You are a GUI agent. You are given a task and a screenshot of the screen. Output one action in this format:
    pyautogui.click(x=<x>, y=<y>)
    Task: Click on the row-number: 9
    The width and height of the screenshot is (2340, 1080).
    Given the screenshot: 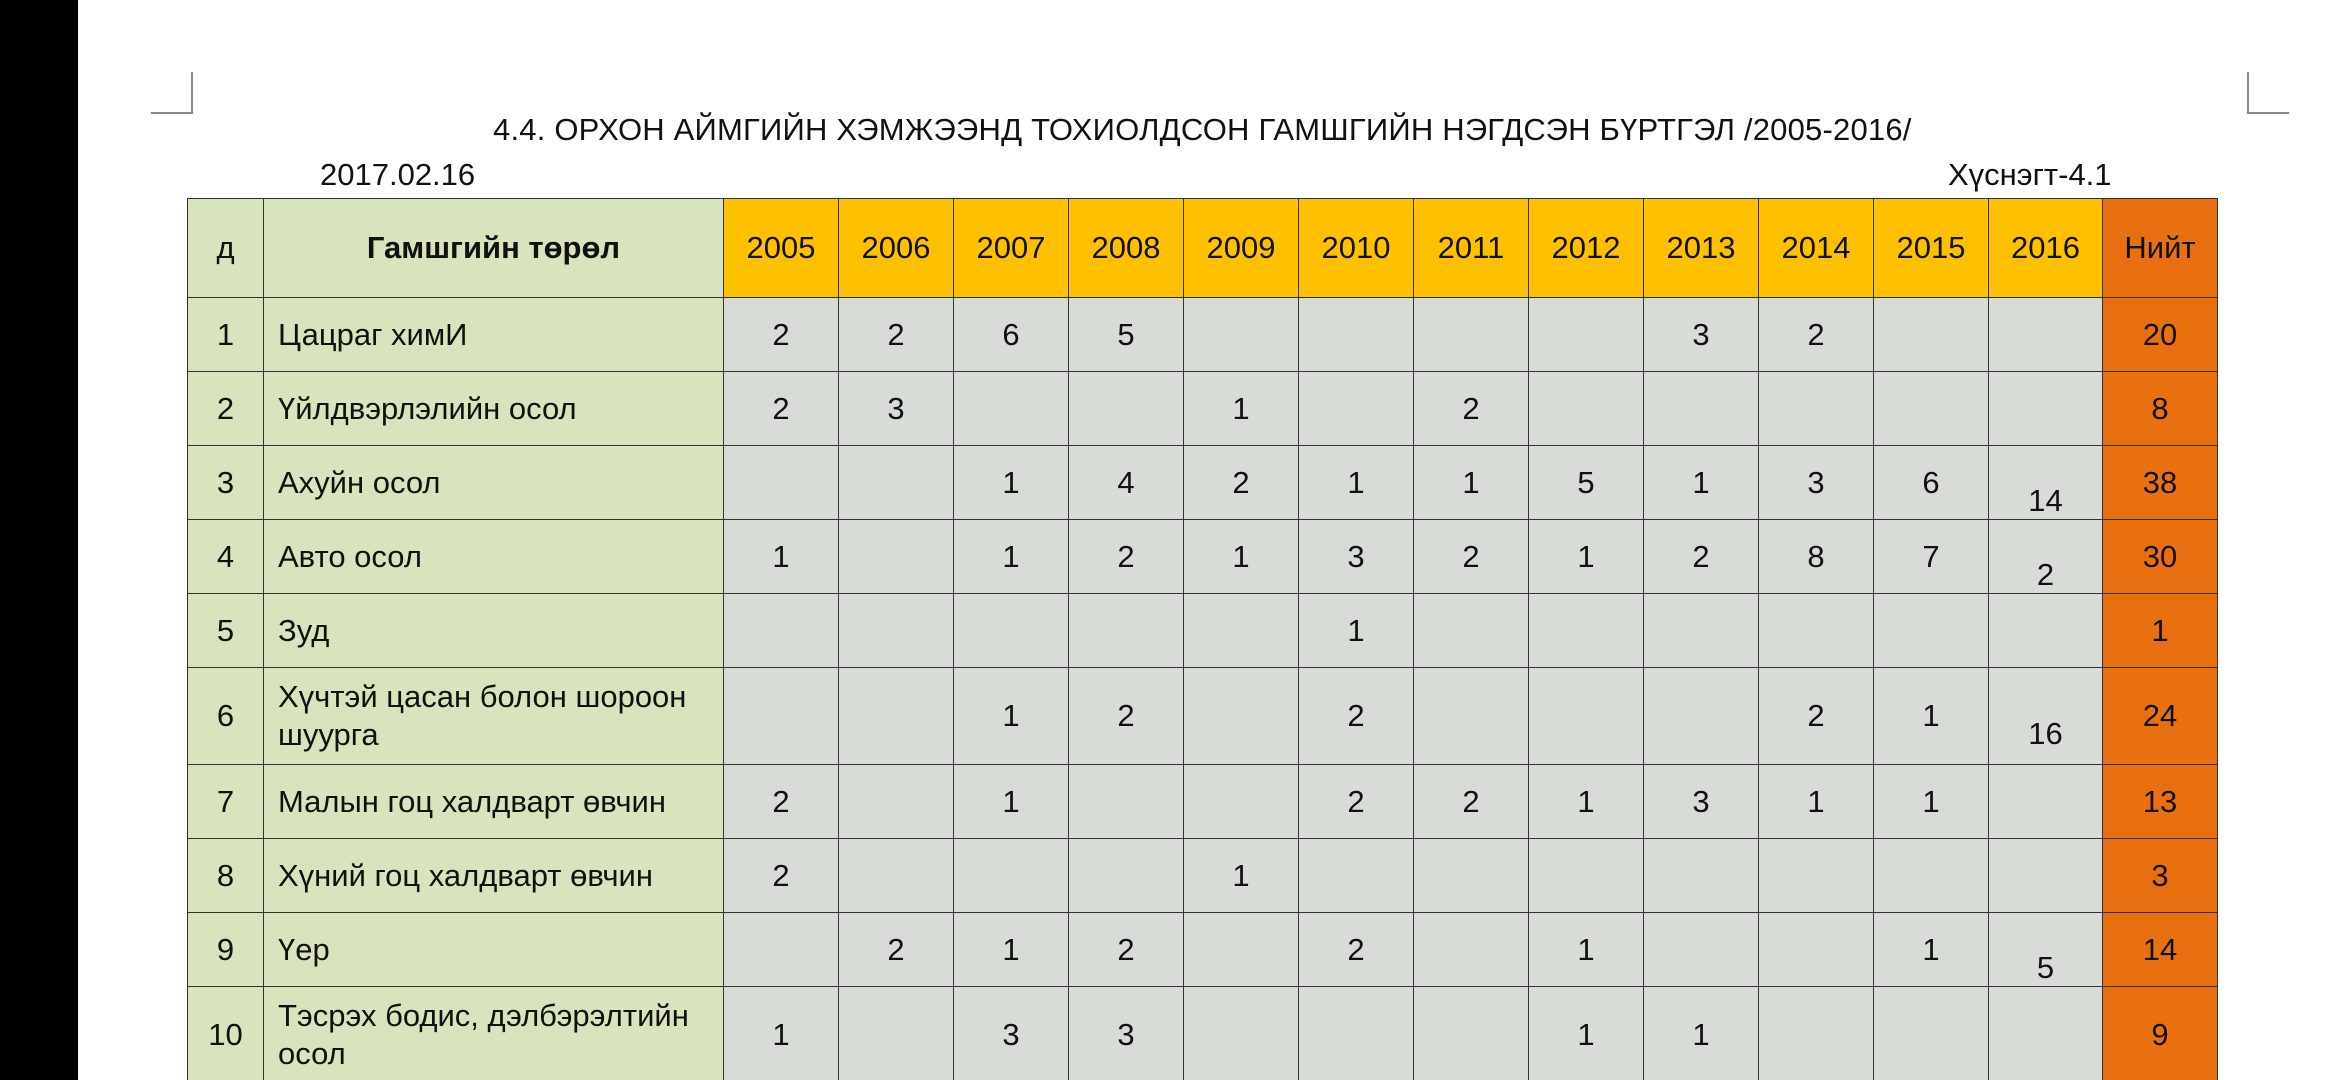 What is the action you would take?
    pyautogui.click(x=225, y=949)
    